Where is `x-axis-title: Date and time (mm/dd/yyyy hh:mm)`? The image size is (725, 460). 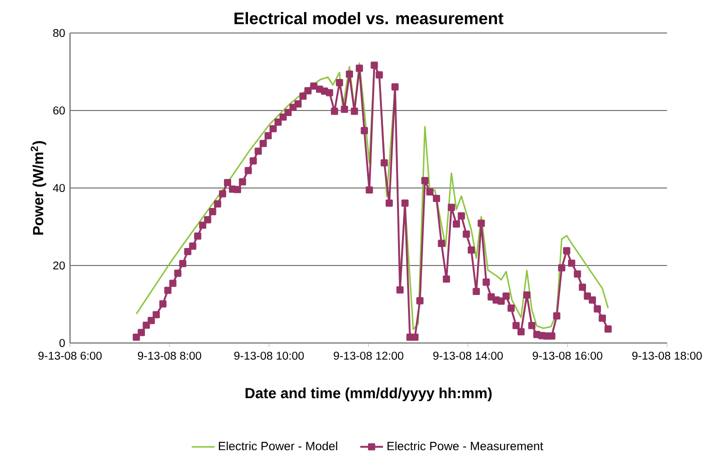 x-axis-title: Date and time (mm/dd/yyyy hh:mm) is located at coordinates (369, 395).